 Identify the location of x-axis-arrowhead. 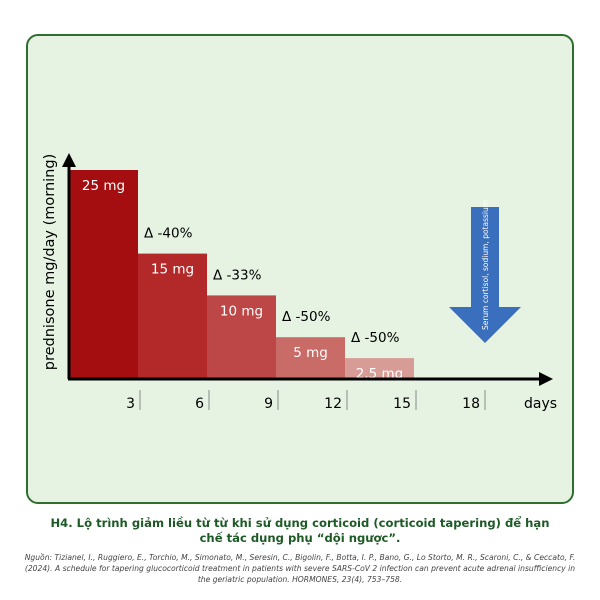
(546, 379).